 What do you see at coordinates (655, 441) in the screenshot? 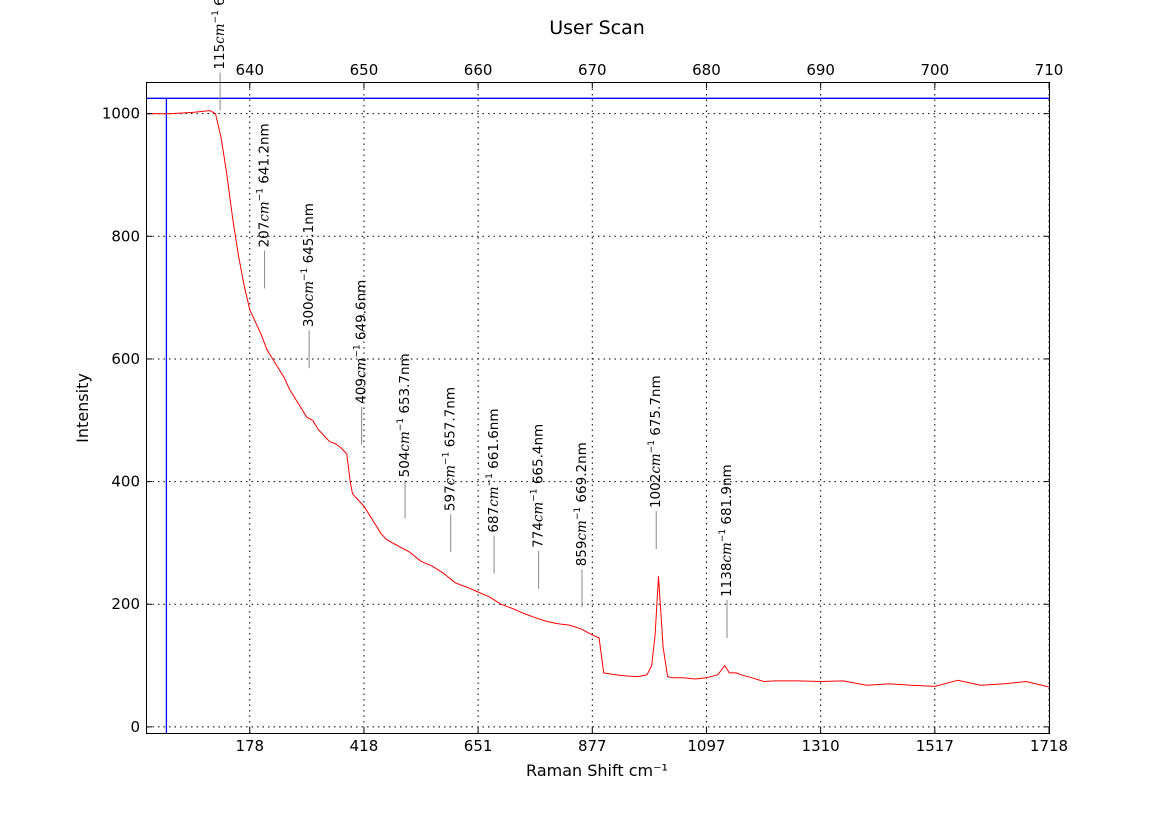
I see `annotation-label: 1002cm−1 675.7nm` at bounding box center [655, 441].